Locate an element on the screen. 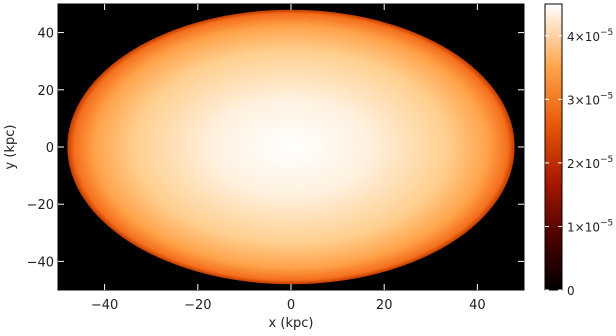 This screenshot has width=616, height=336. x-tick-label: 40 is located at coordinates (477, 305).